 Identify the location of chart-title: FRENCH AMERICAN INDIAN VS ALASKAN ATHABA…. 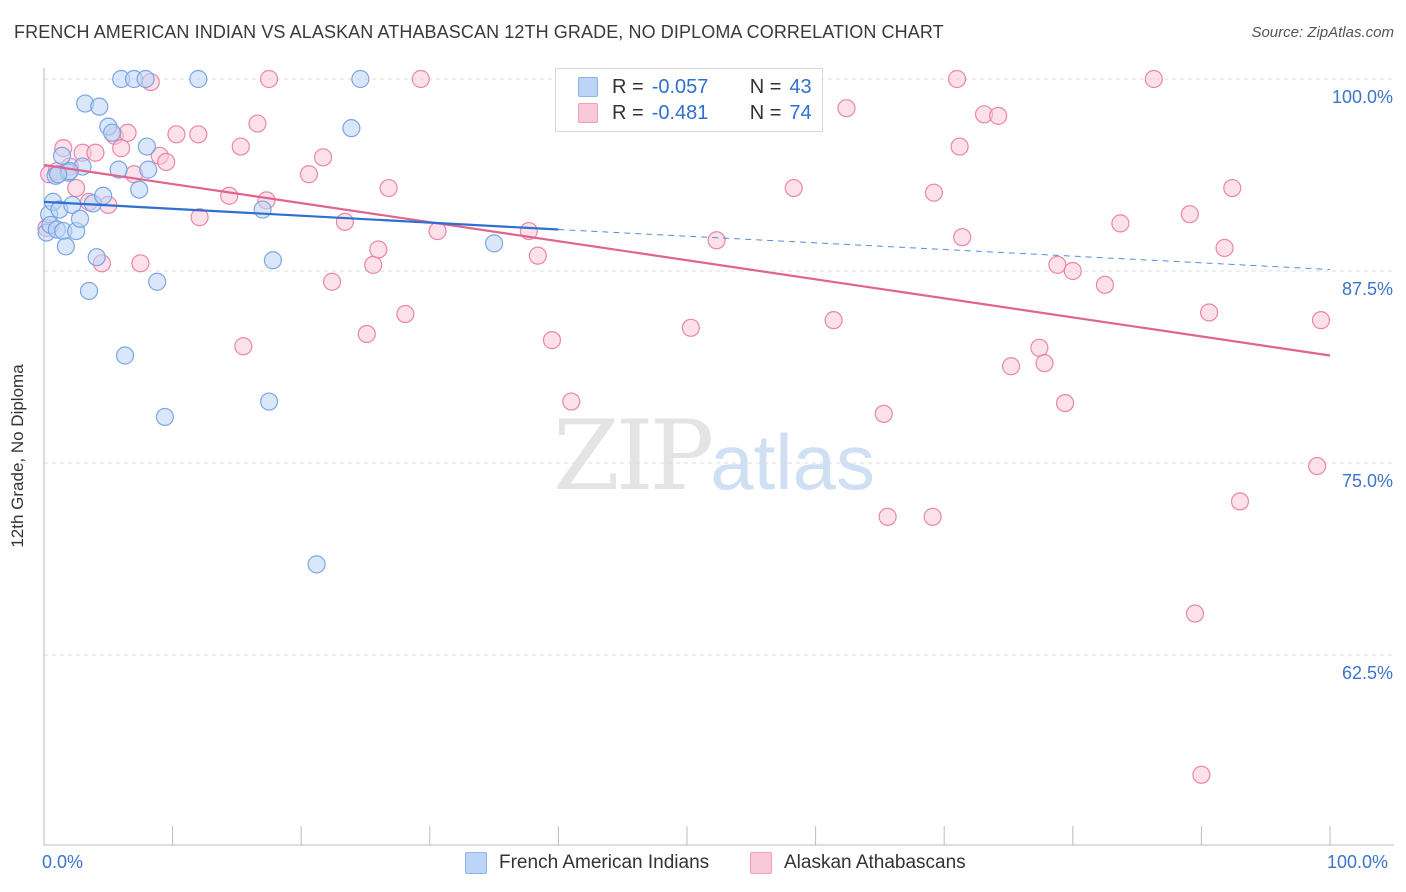
(479, 32).